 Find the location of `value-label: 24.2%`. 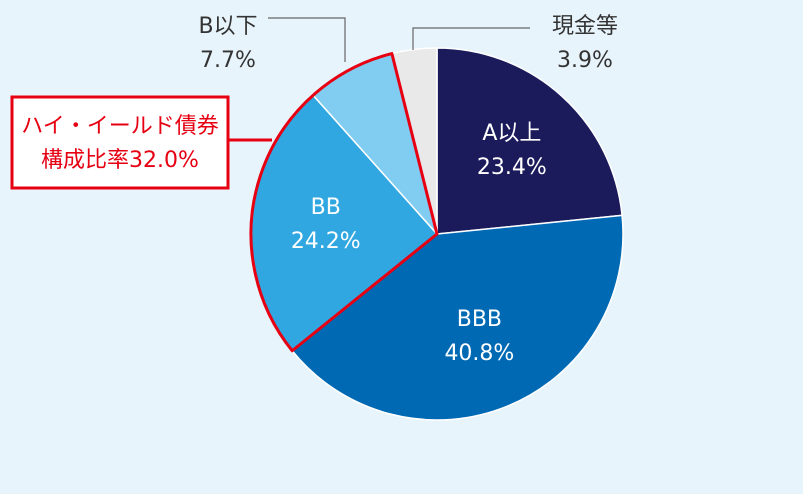

value-label: 24.2% is located at coordinates (326, 241).